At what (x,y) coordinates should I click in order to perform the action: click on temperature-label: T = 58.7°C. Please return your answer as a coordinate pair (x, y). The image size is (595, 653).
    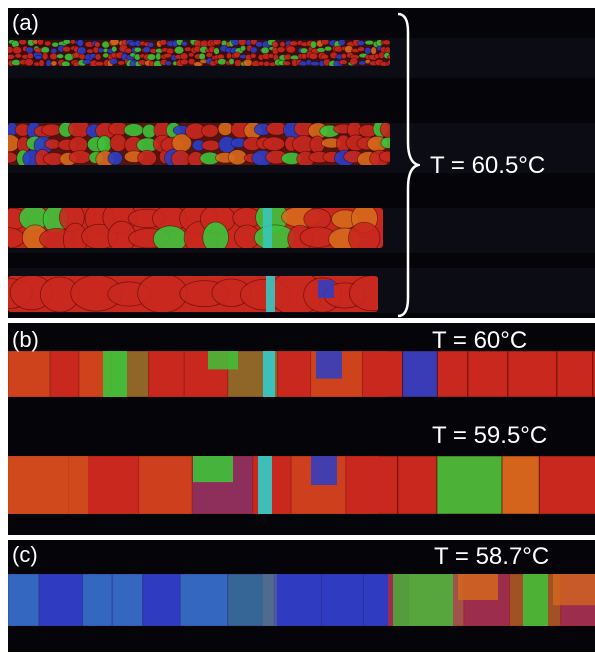
    Looking at the image, I should click on (492, 556).